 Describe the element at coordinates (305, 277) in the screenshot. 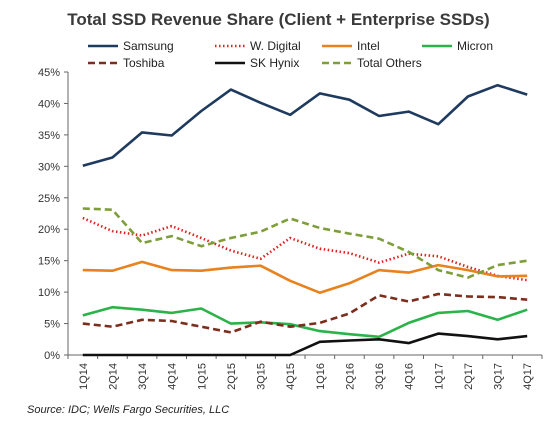

I see `series-line-intel` at that location.